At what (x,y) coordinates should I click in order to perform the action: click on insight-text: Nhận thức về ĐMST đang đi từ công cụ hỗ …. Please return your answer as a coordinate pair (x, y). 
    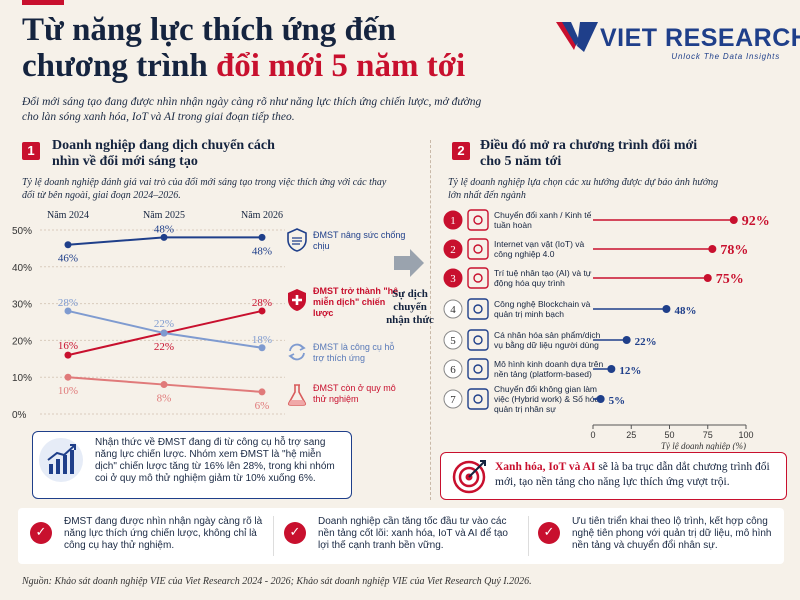
    Looking at the image, I should click on (215, 460).